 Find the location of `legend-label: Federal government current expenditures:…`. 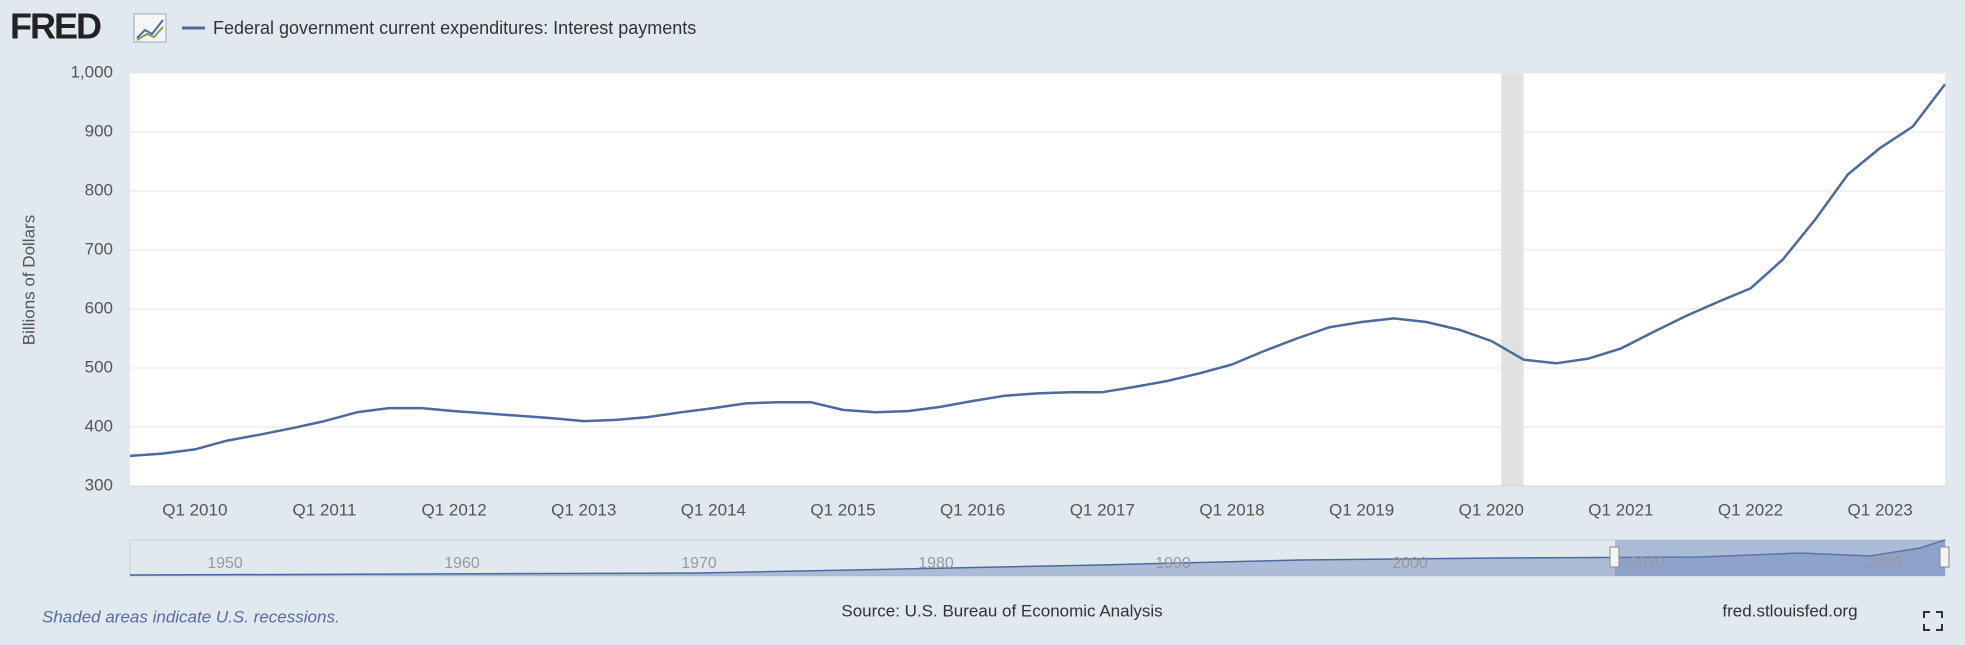

legend-label: Federal government current expenditures:… is located at coordinates (454, 28).